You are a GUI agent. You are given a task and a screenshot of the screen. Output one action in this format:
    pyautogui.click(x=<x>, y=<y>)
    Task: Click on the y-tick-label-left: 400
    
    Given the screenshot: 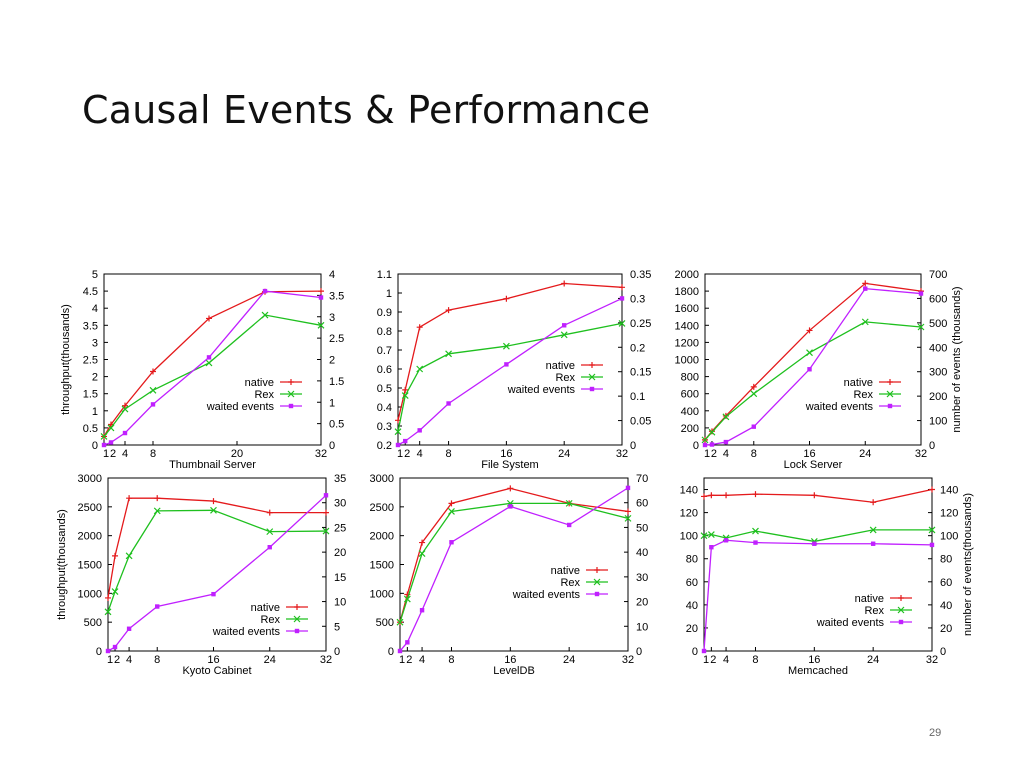 What is the action you would take?
    pyautogui.click(x=690, y=412)
    